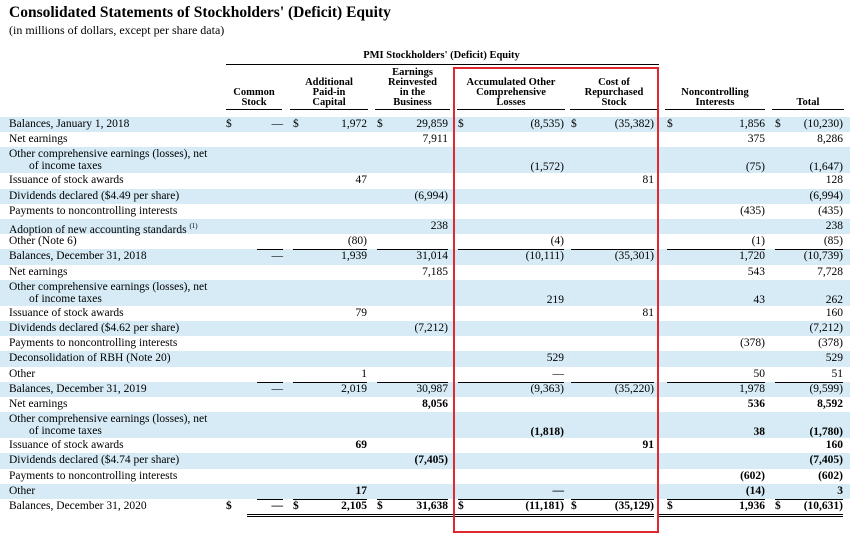 The height and width of the screenshot is (538, 850). I want to click on cell-nci: 38, so click(759, 432).